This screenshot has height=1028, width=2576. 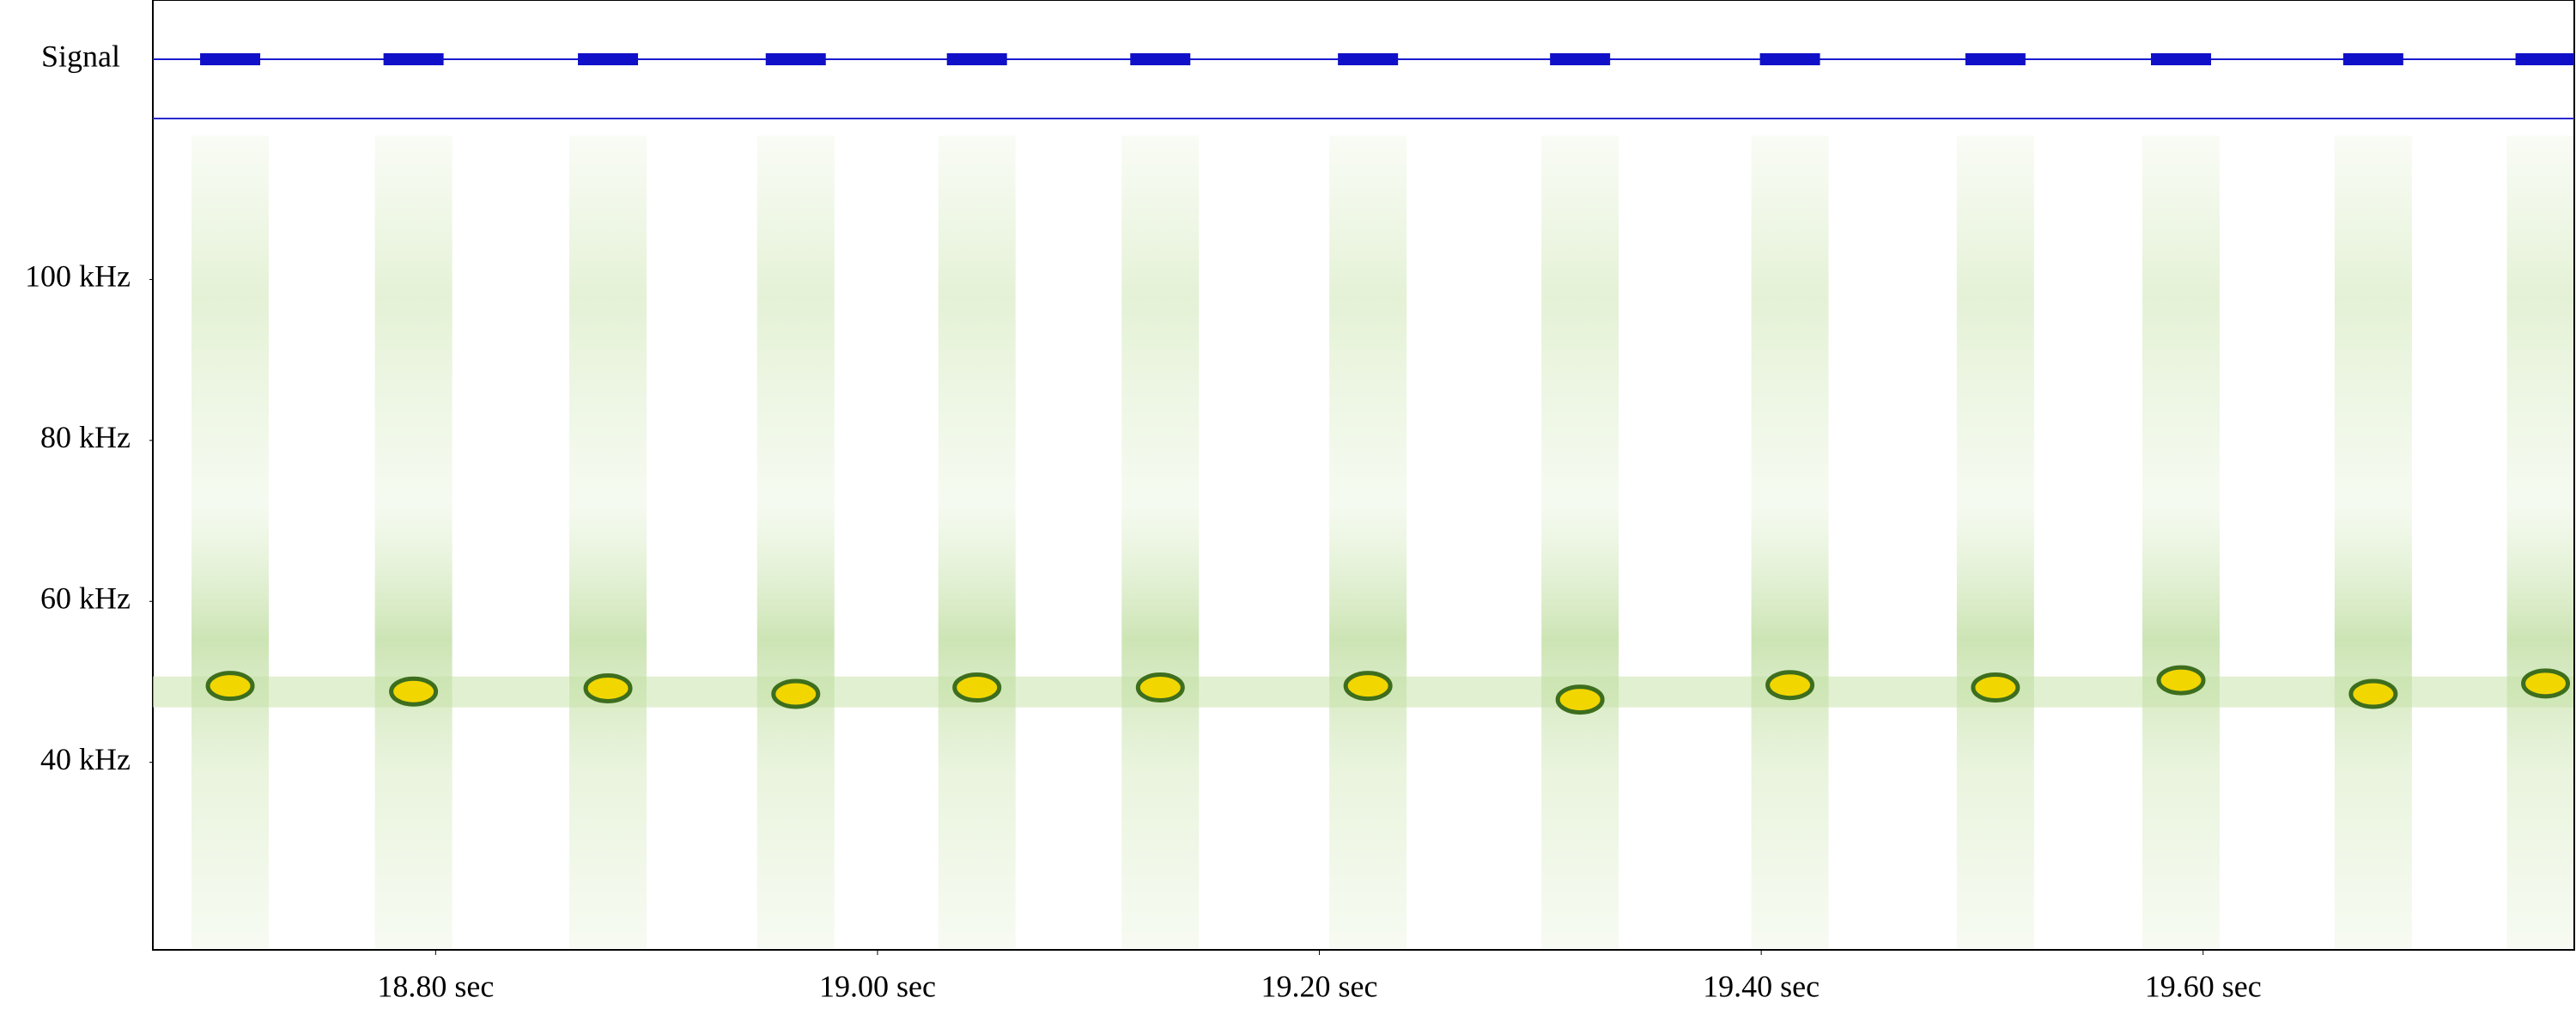 I want to click on y-tick-label: 40 kHz, so click(x=85, y=759).